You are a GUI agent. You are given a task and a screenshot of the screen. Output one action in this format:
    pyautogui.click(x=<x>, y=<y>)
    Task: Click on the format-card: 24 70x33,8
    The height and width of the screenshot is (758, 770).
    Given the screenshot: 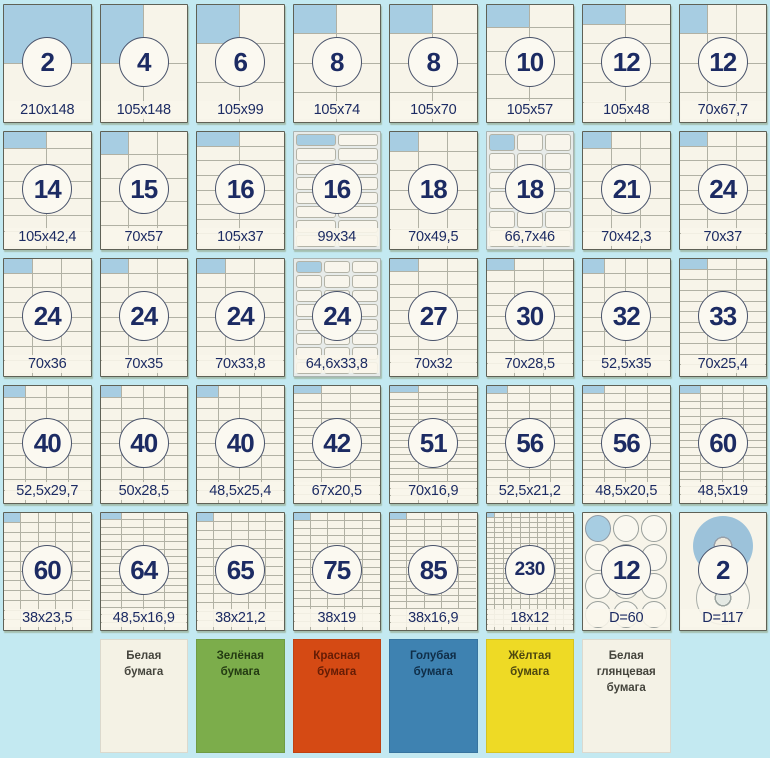 What is the action you would take?
    pyautogui.click(x=240, y=317)
    